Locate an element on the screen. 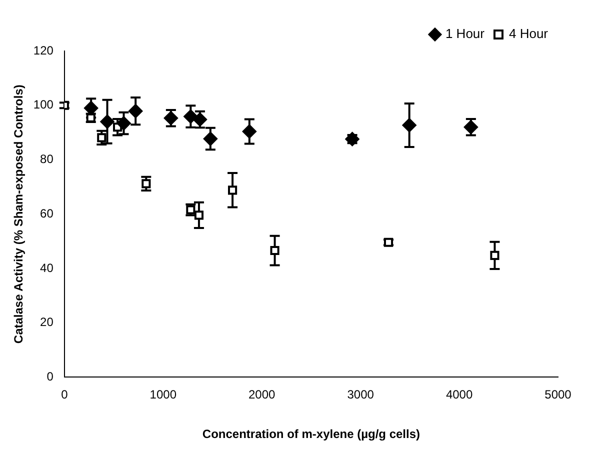 This screenshot has height=454, width=590. x-tick-label: 3000 is located at coordinates (360, 395).